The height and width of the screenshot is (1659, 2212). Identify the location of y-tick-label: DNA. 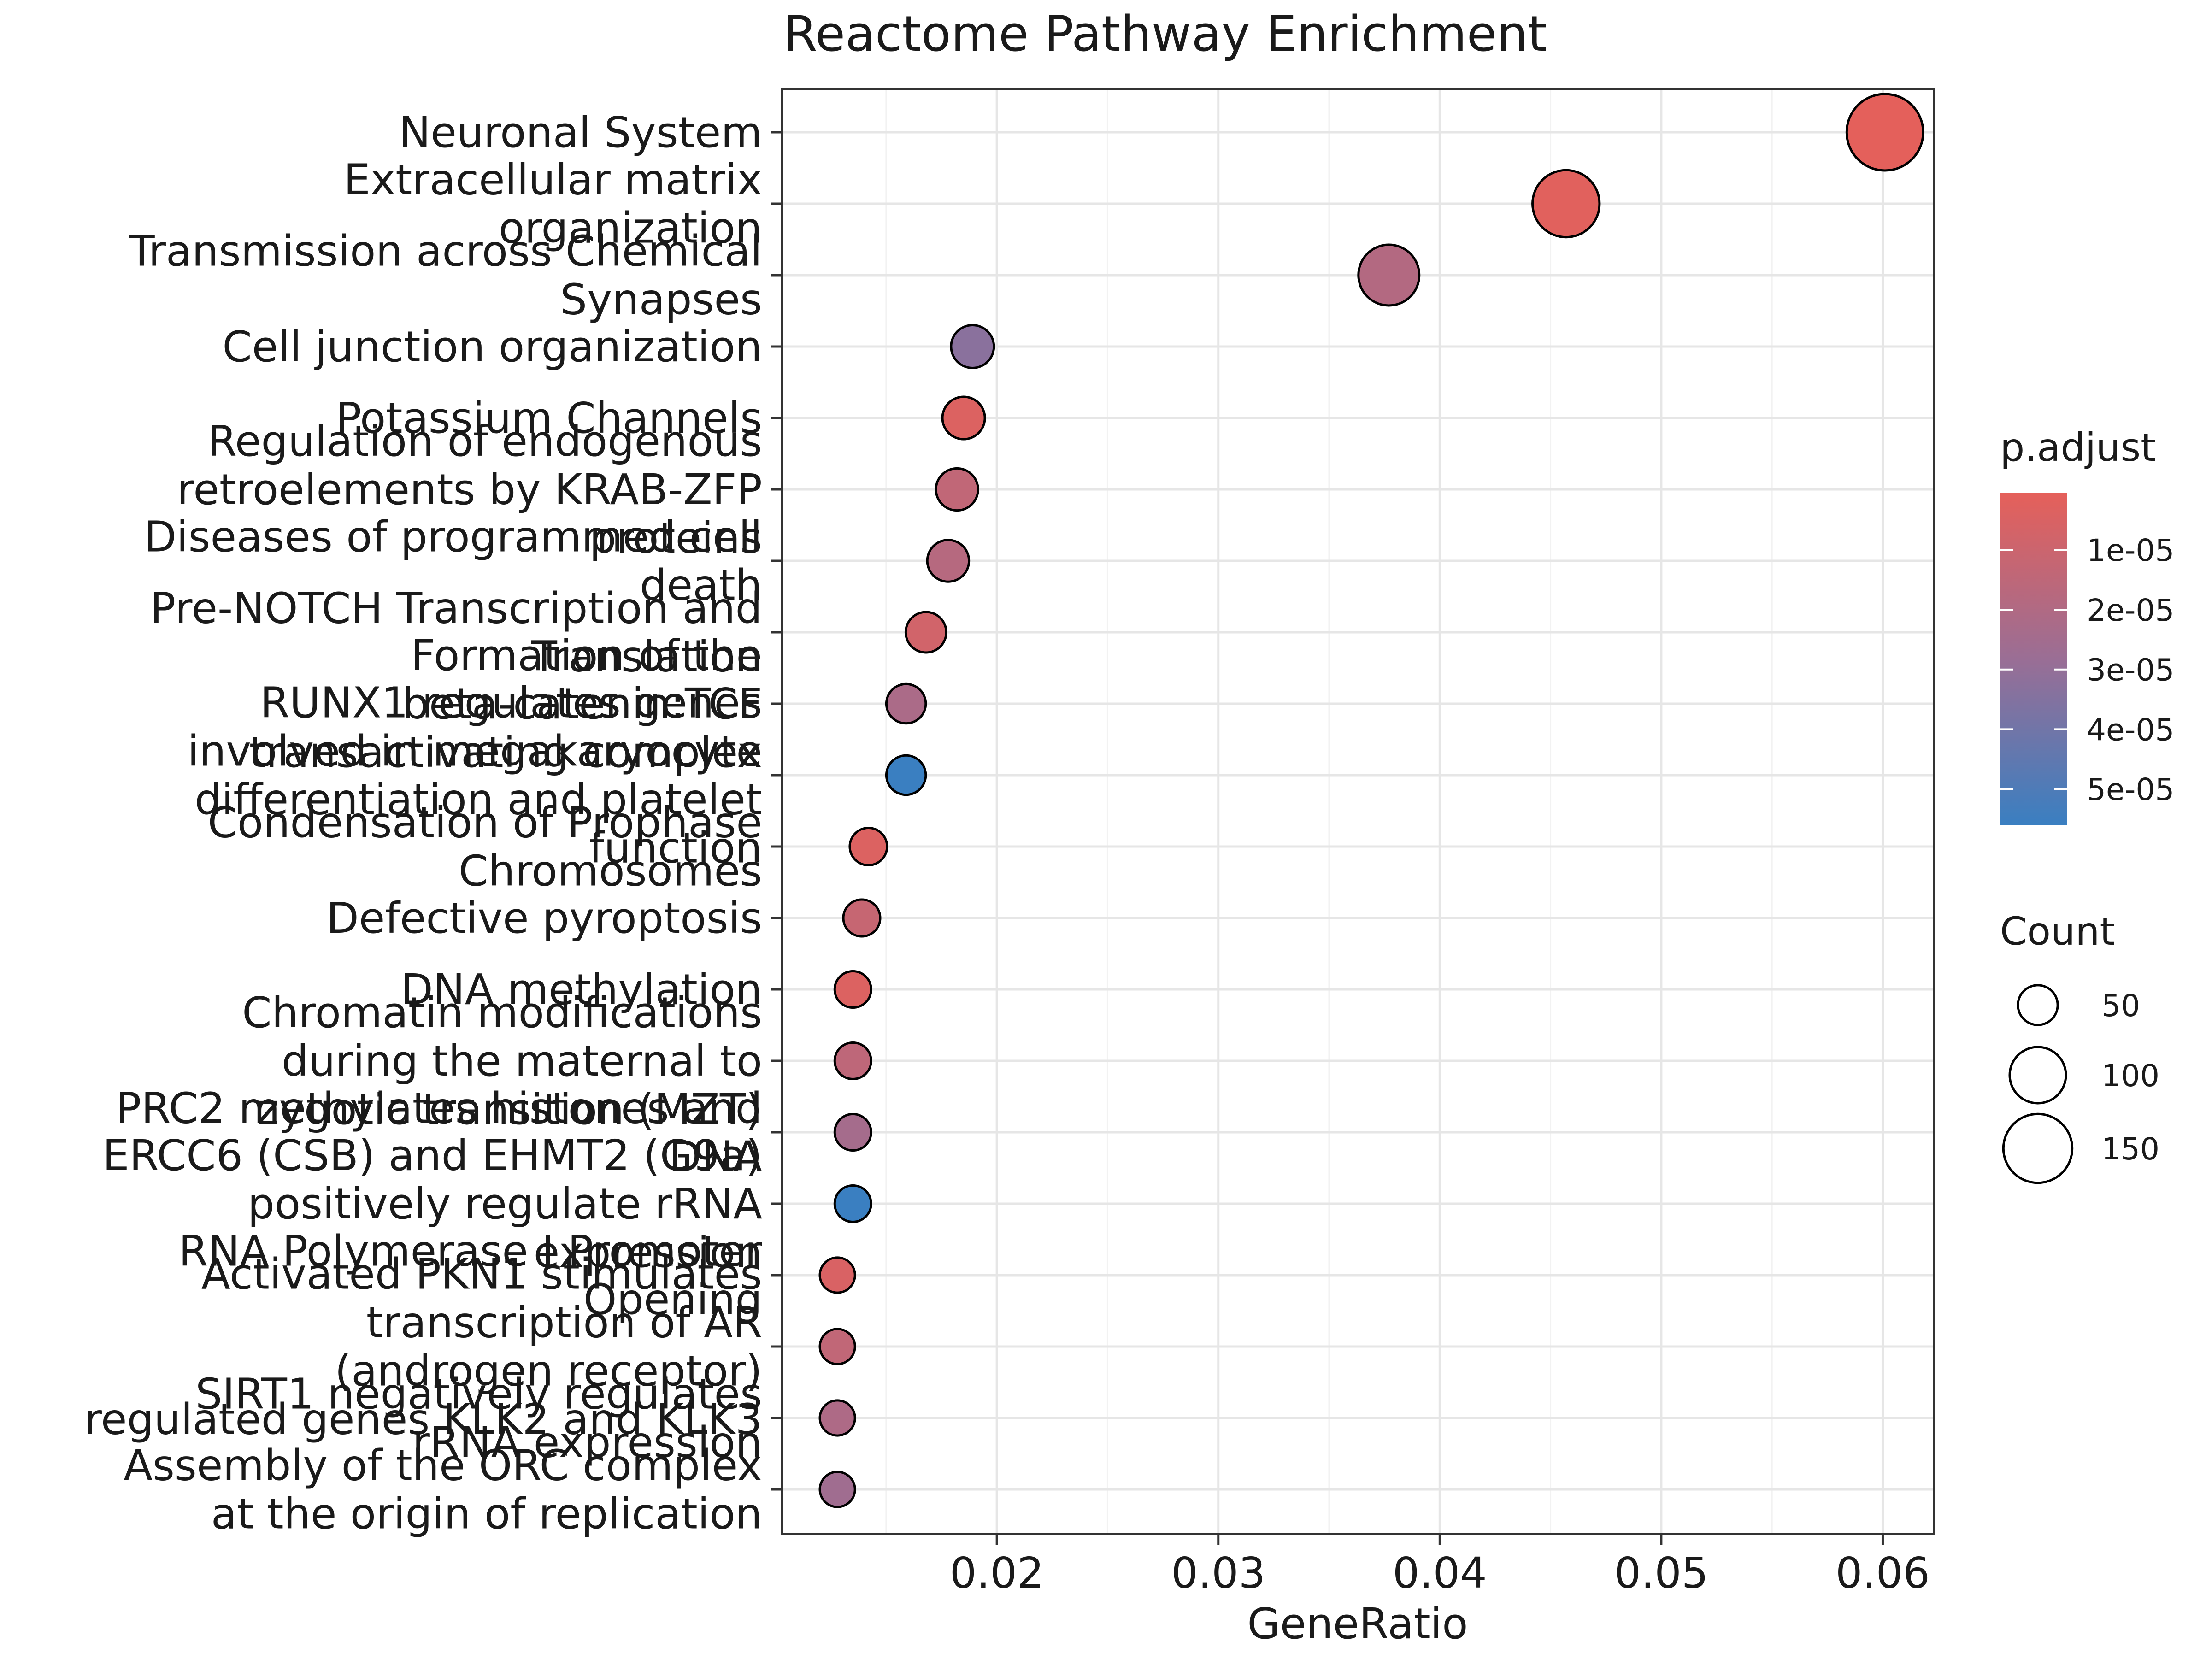
(715, 1157).